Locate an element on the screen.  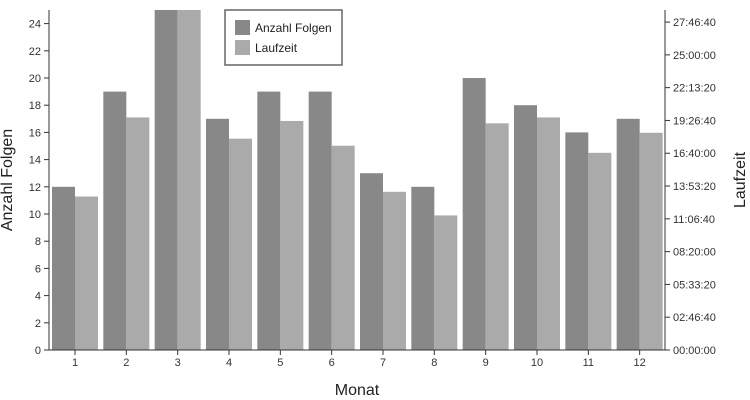
right-tick-label: 27:46:40 is located at coordinates (694, 23).